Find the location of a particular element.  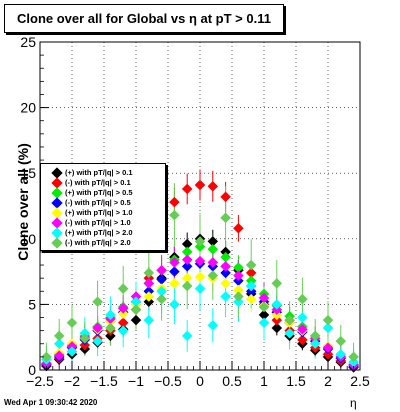

legend-entry: (-) with pT/|q| > 2.0 is located at coordinates (103, 243).